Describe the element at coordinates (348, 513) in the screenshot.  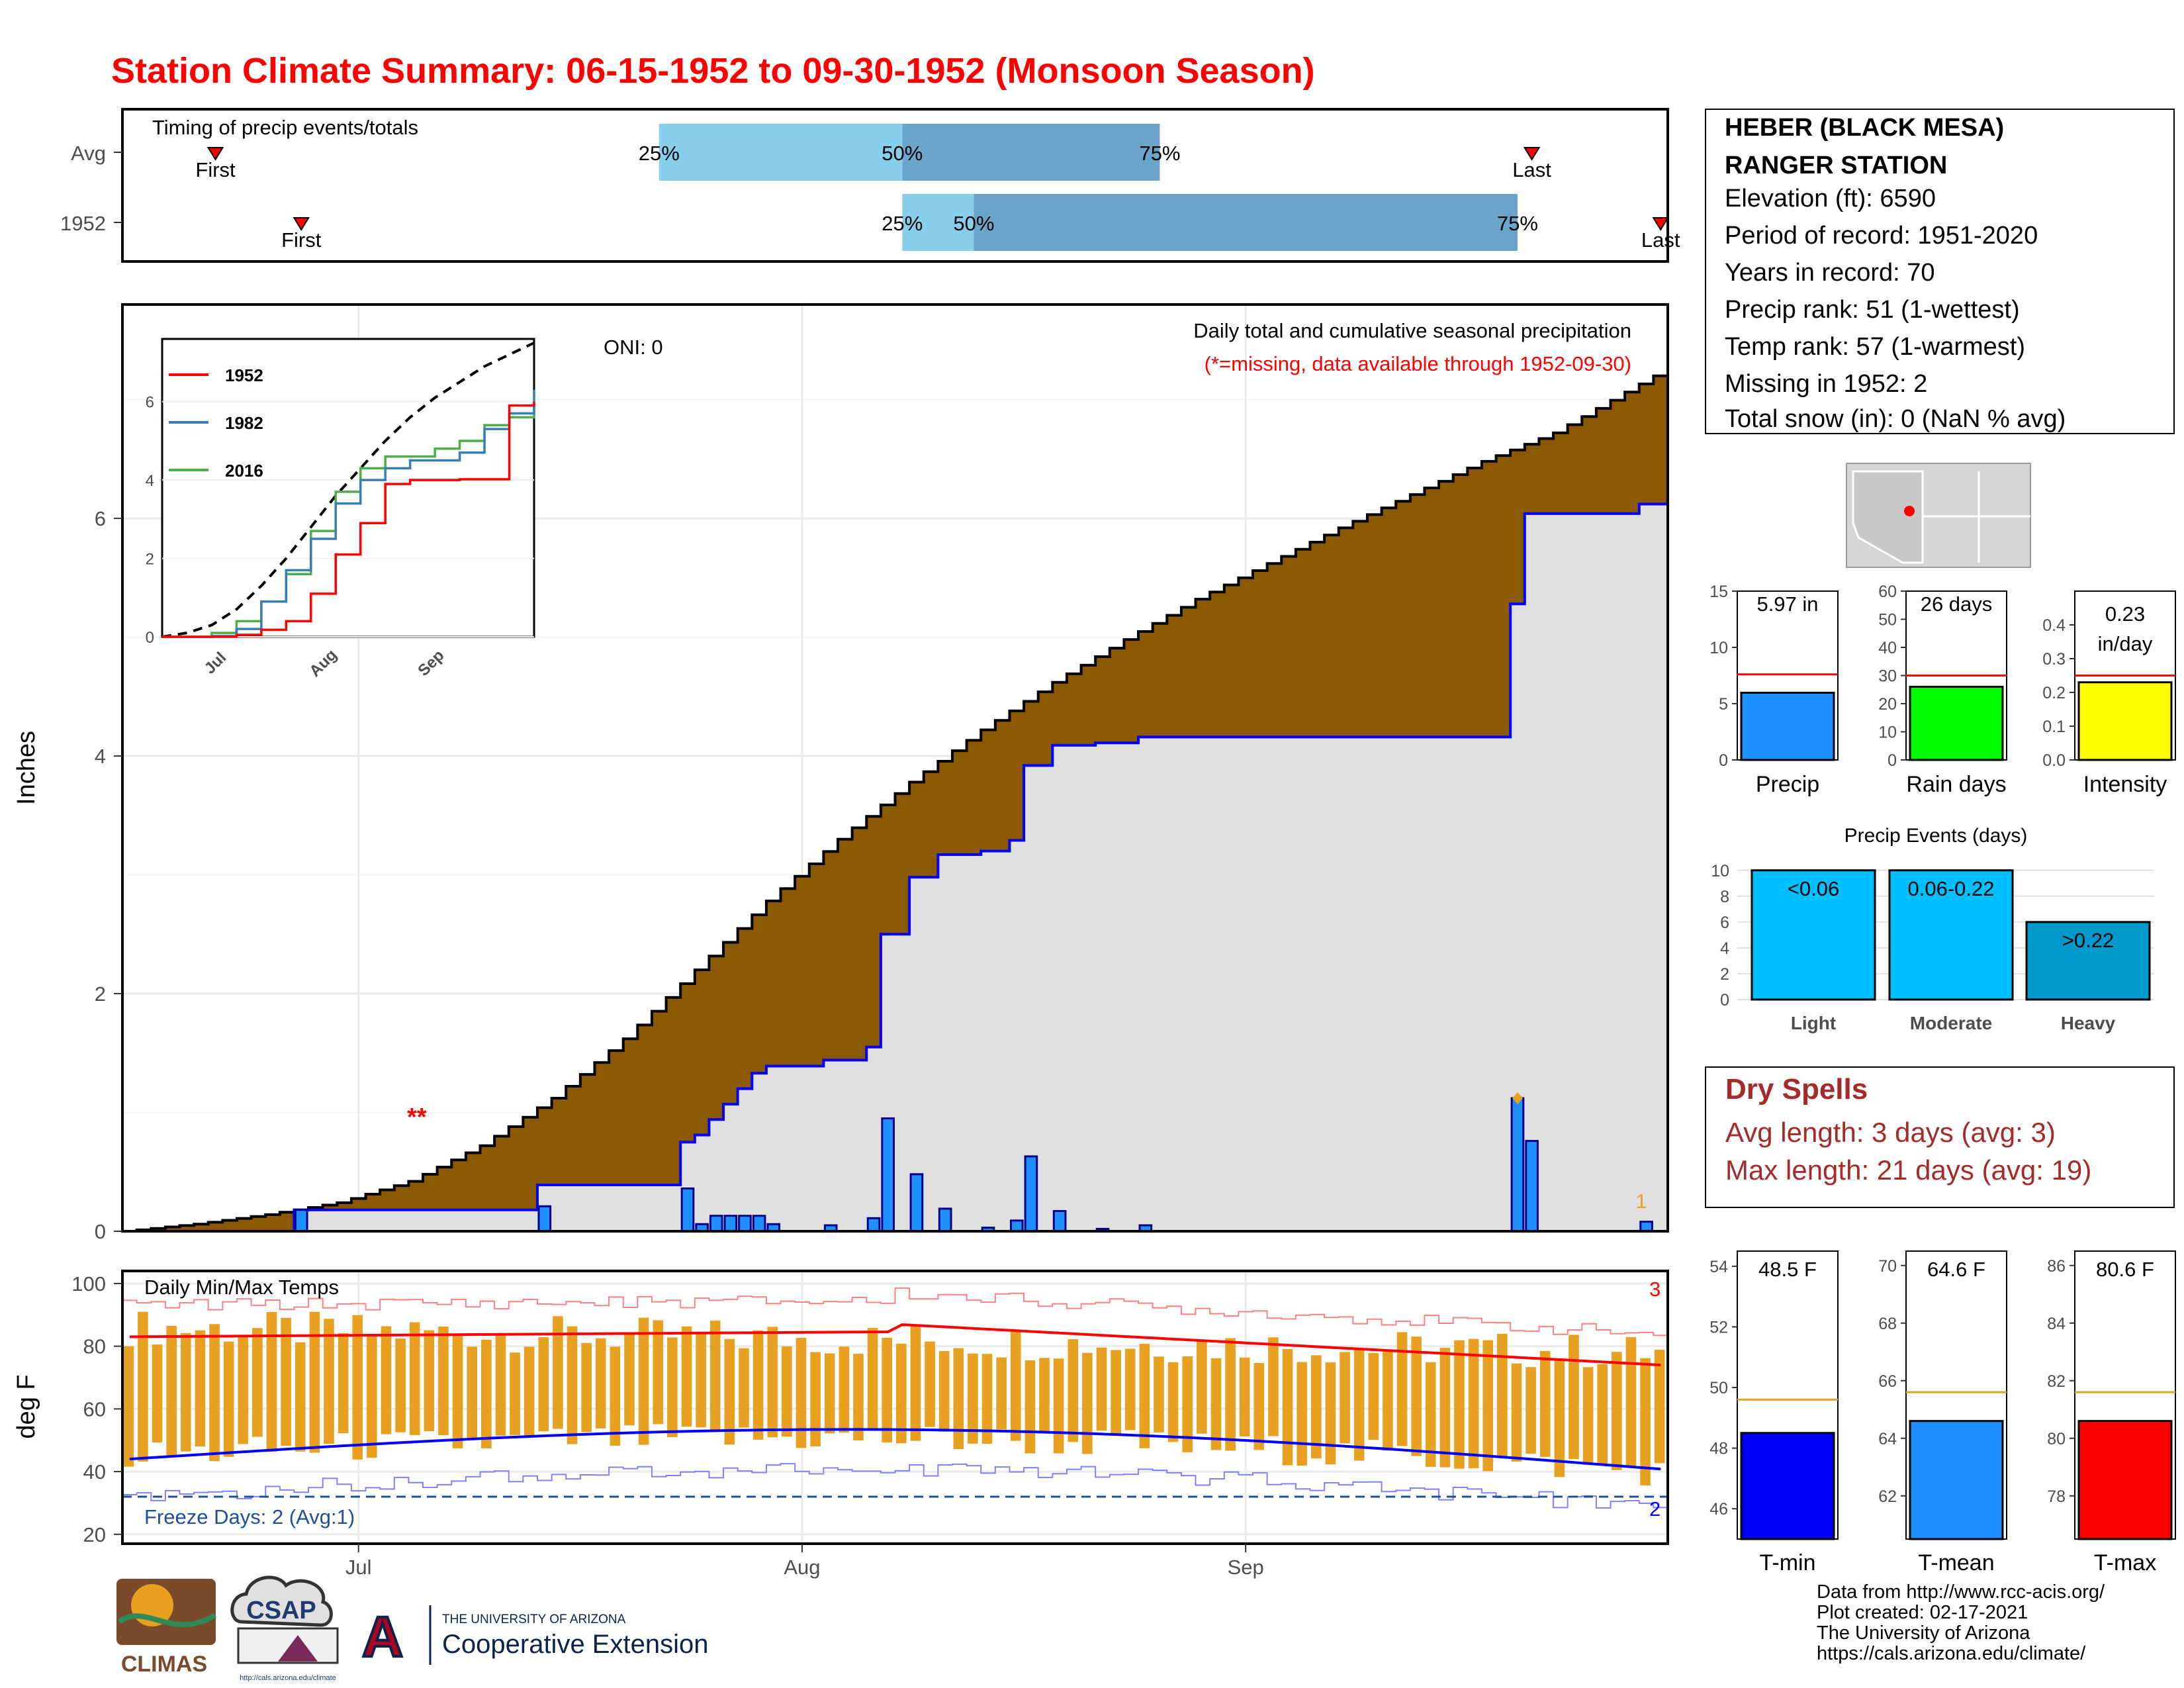
I see `inset-series-1982` at that location.